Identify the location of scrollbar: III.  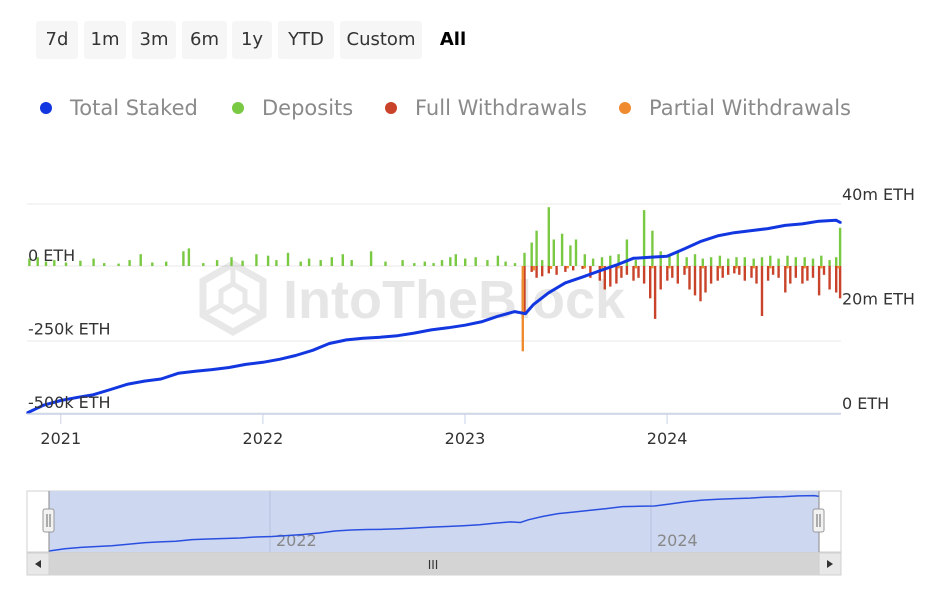
(434, 564).